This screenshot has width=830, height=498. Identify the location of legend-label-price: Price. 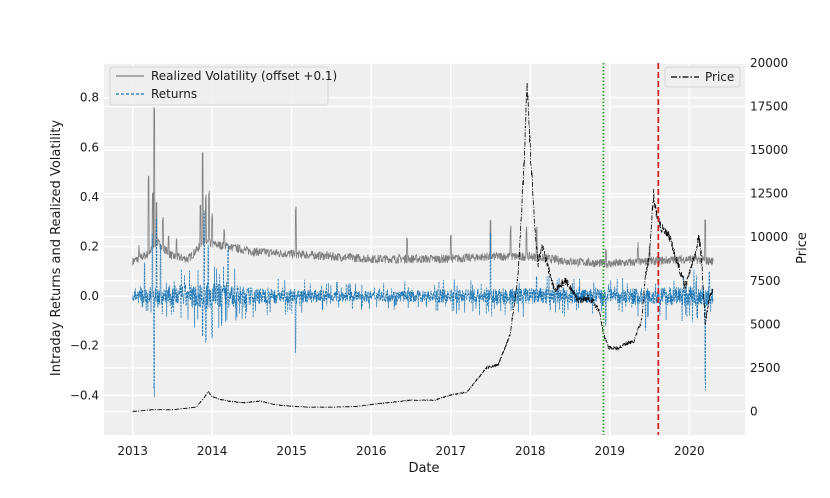
(719, 77).